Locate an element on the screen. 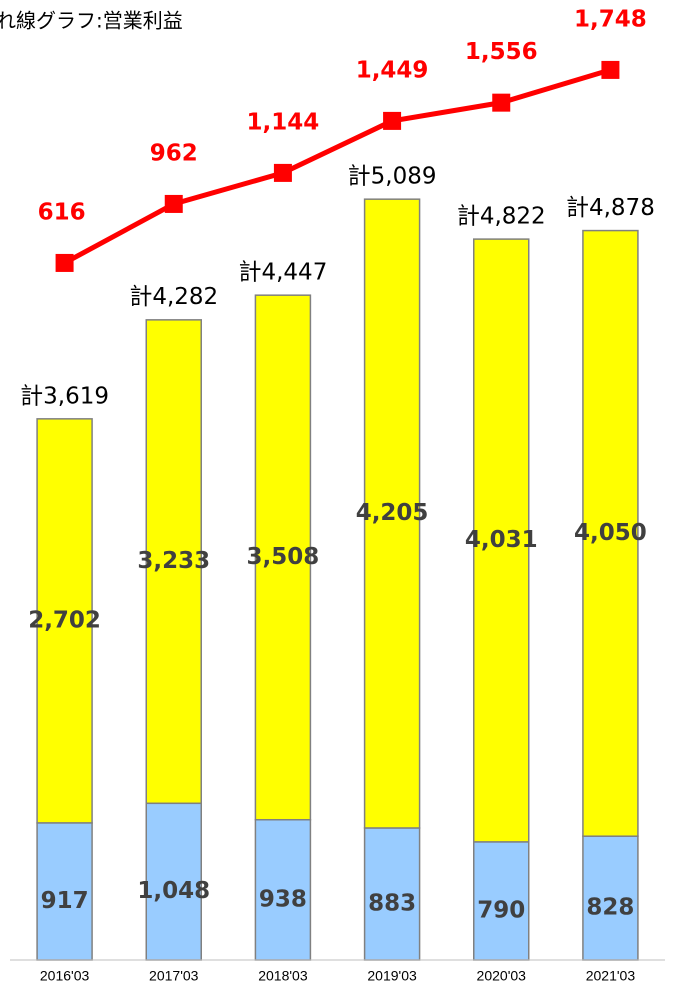 The width and height of the screenshot is (686, 988). data-label: 883 is located at coordinates (392, 903).